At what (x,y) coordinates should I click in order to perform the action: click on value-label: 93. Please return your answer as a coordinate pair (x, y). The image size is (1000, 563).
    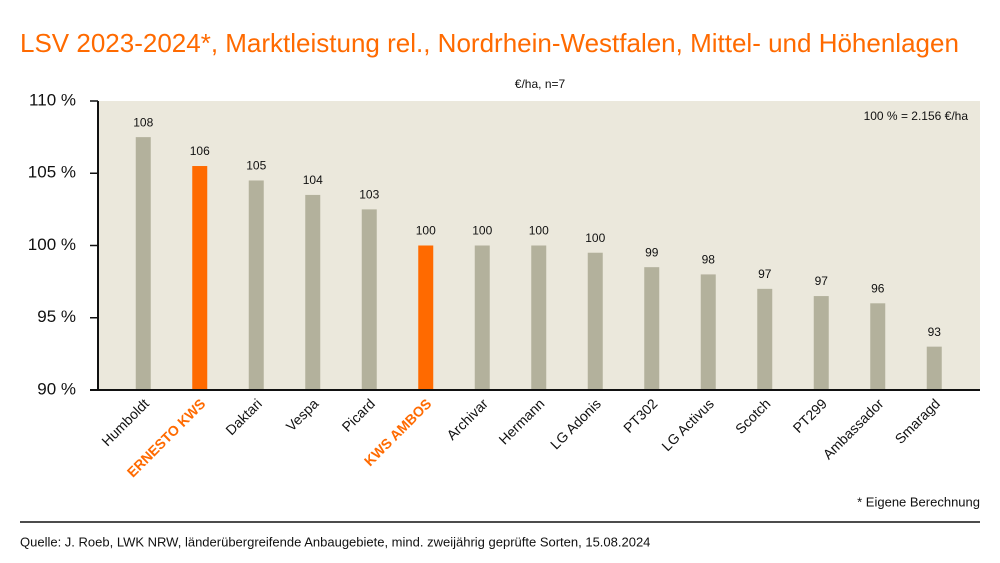
    Looking at the image, I should click on (935, 332).